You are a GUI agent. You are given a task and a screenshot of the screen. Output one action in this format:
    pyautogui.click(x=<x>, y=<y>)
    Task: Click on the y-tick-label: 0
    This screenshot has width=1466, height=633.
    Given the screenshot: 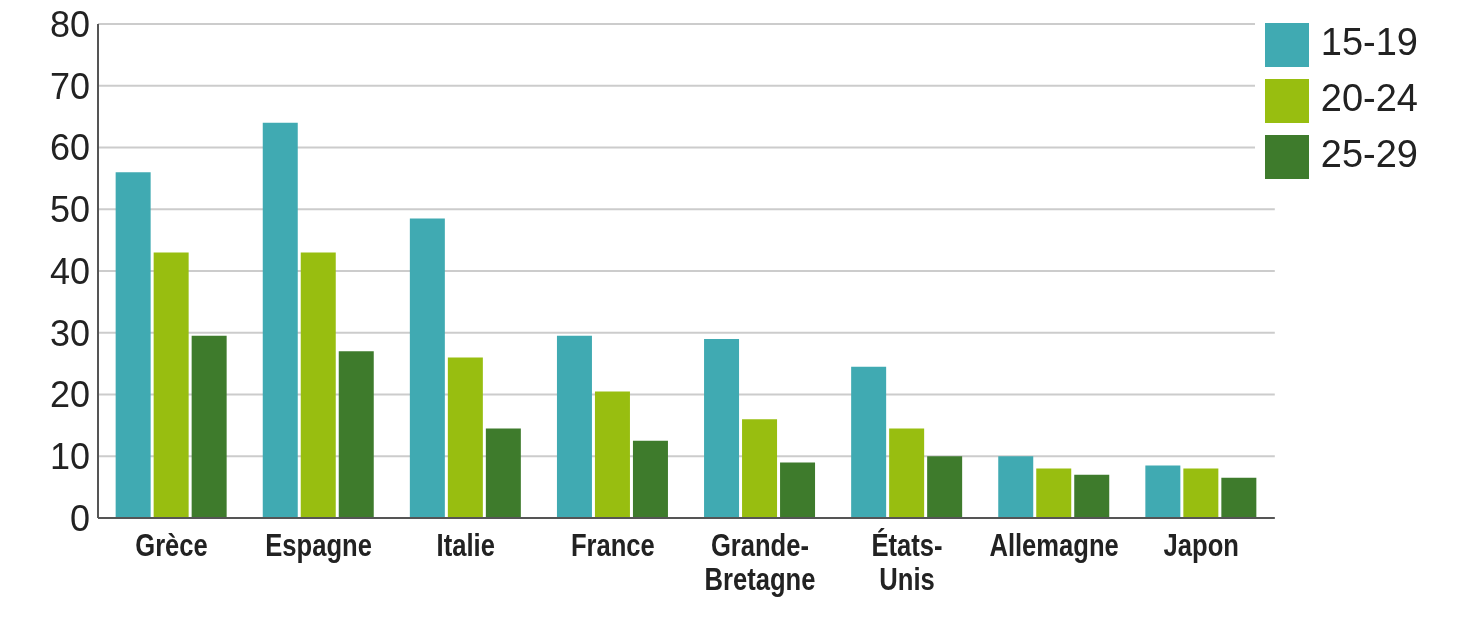 What is the action you would take?
    pyautogui.click(x=79, y=518)
    